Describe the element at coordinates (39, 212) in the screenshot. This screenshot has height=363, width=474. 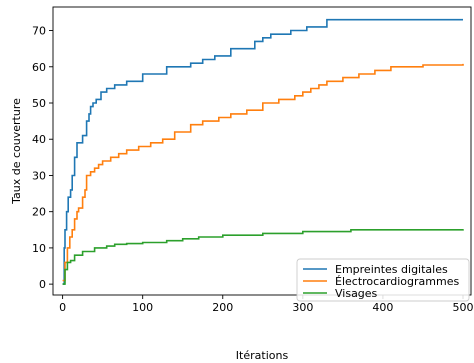
I see `y-tick-label: 20` at that location.